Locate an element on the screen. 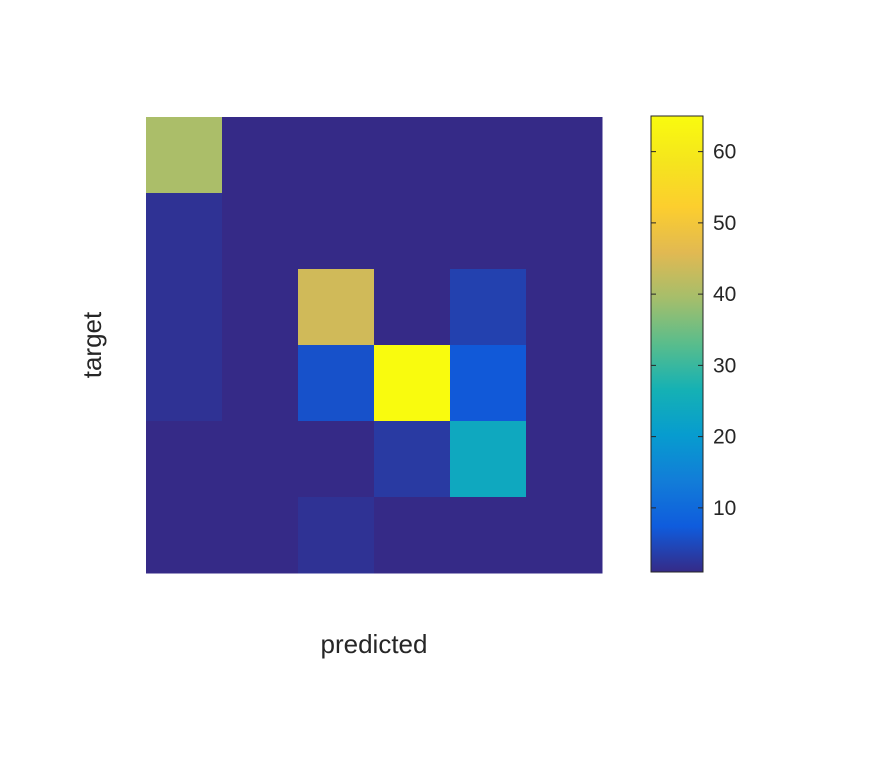  heatmap-cell-r1-c2 is located at coordinates (336, 231).